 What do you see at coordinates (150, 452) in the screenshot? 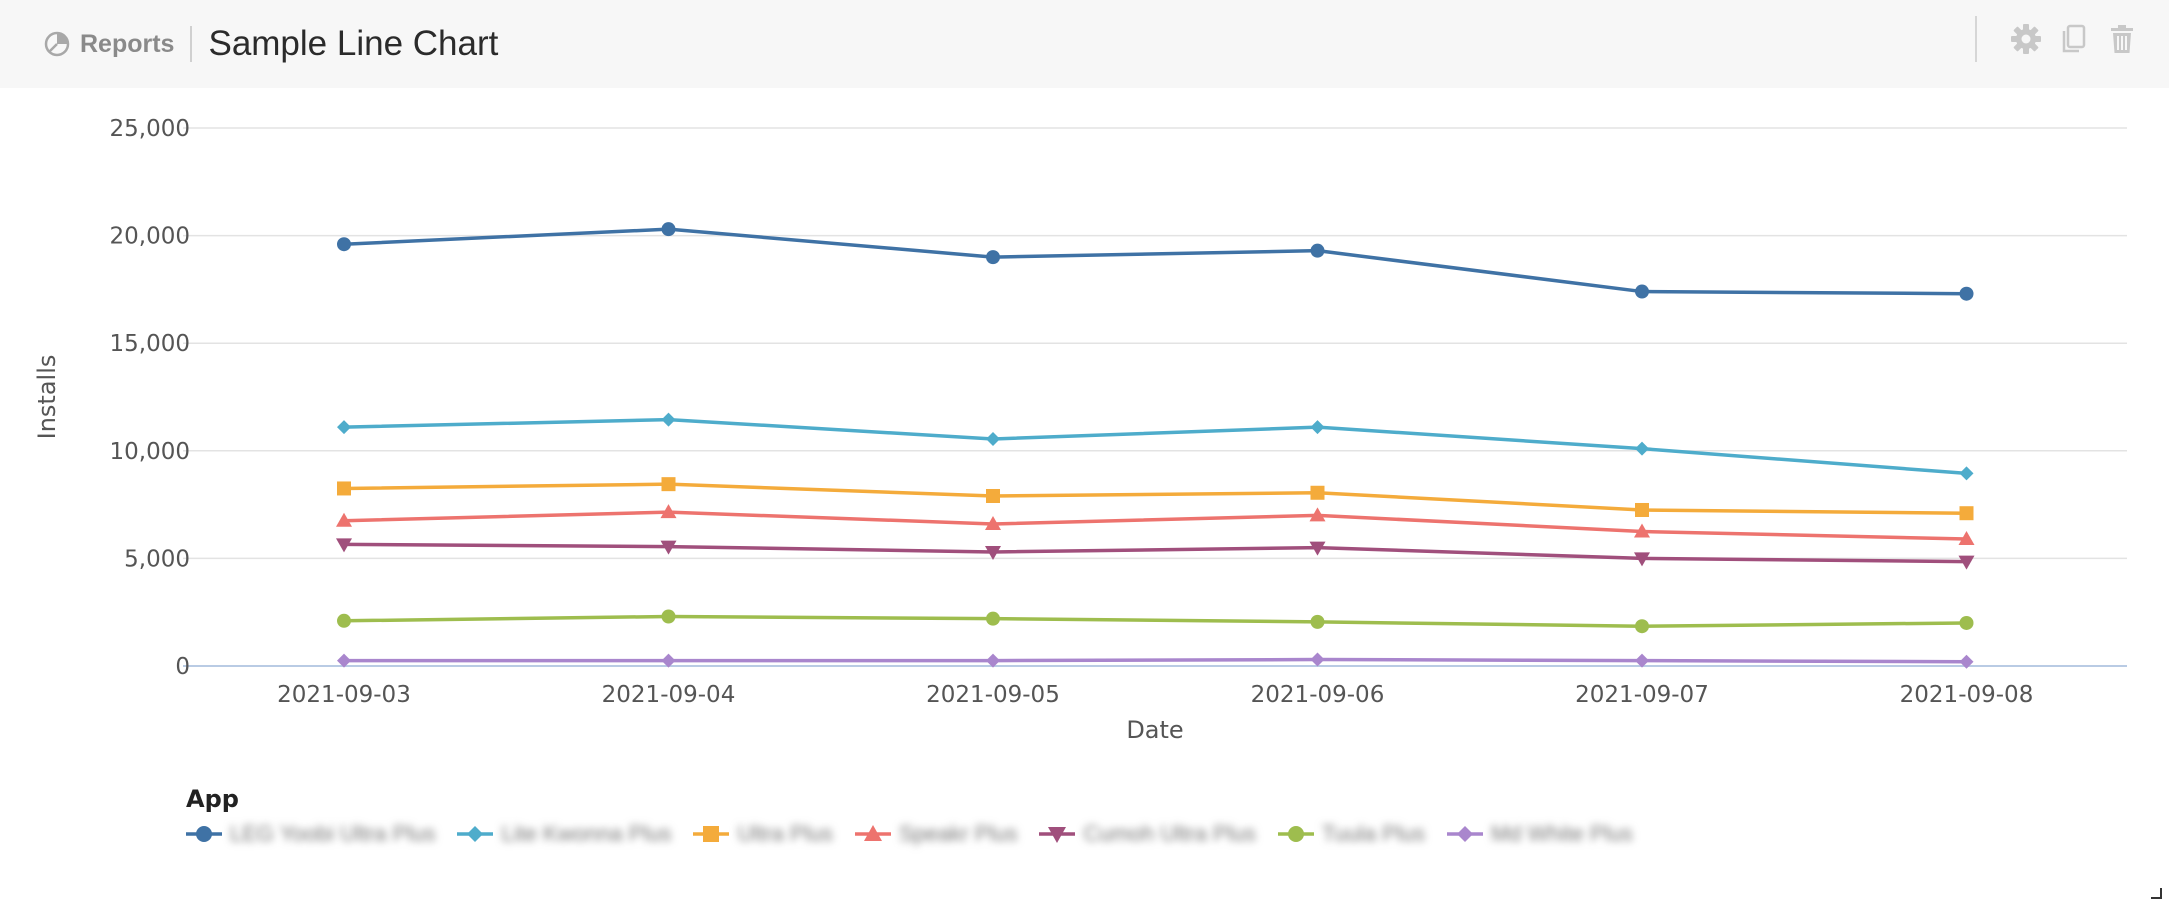
I see `y-tick-label: 10,000` at bounding box center [150, 452].